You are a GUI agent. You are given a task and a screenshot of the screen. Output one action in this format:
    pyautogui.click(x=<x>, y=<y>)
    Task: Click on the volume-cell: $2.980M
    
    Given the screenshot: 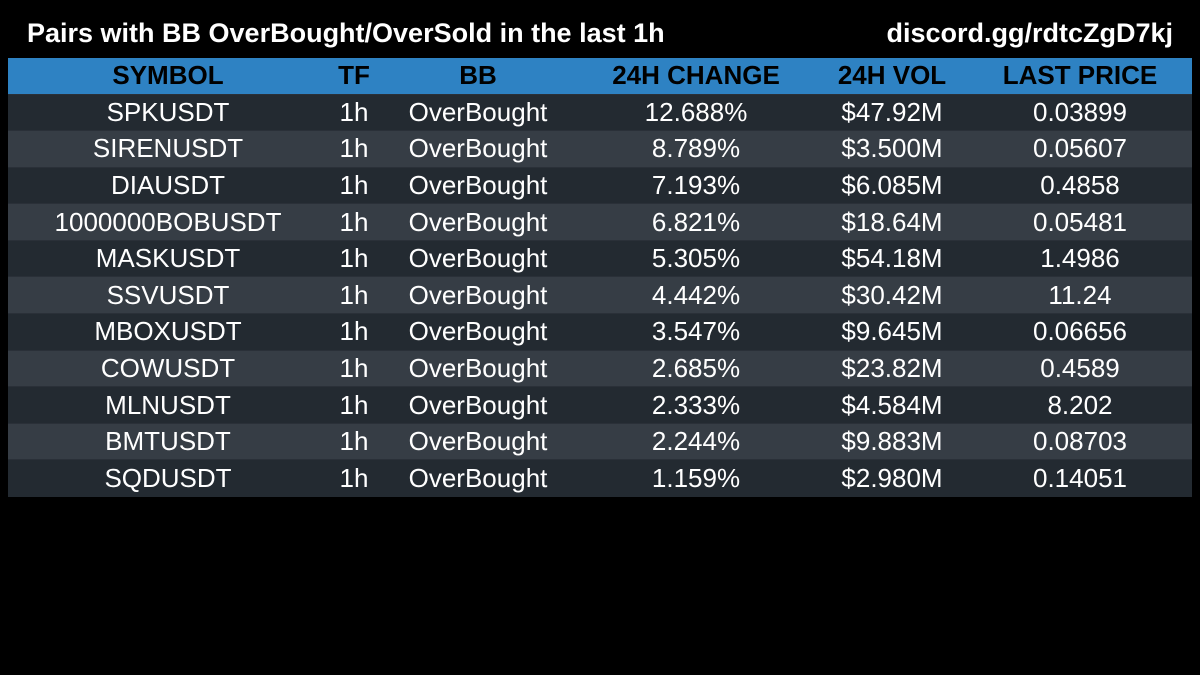 What is the action you would take?
    pyautogui.click(x=892, y=478)
    